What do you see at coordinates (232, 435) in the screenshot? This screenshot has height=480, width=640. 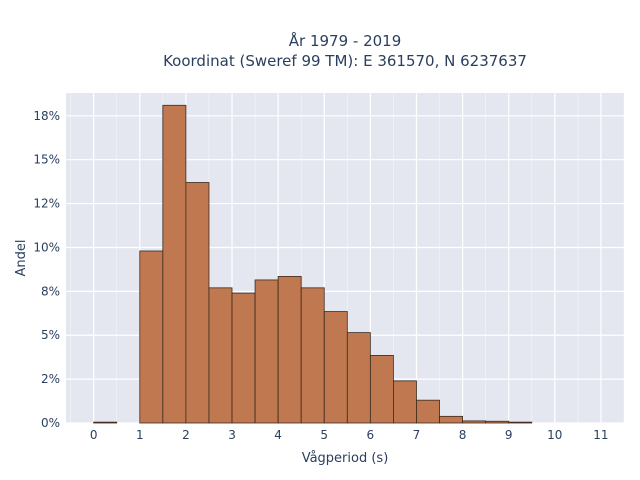 I see `x-tick-label: 3` at bounding box center [232, 435].